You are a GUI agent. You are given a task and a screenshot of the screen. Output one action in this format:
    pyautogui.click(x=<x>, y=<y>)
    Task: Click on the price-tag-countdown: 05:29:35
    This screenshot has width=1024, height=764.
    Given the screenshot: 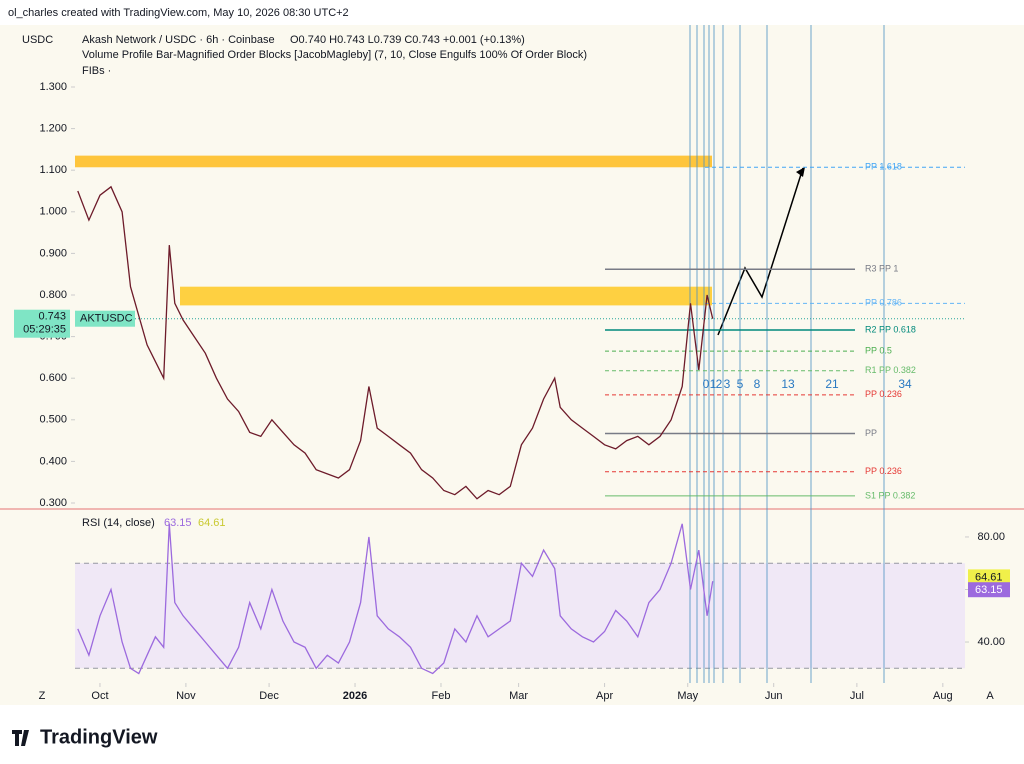 What is the action you would take?
    pyautogui.click(x=44, y=330)
    